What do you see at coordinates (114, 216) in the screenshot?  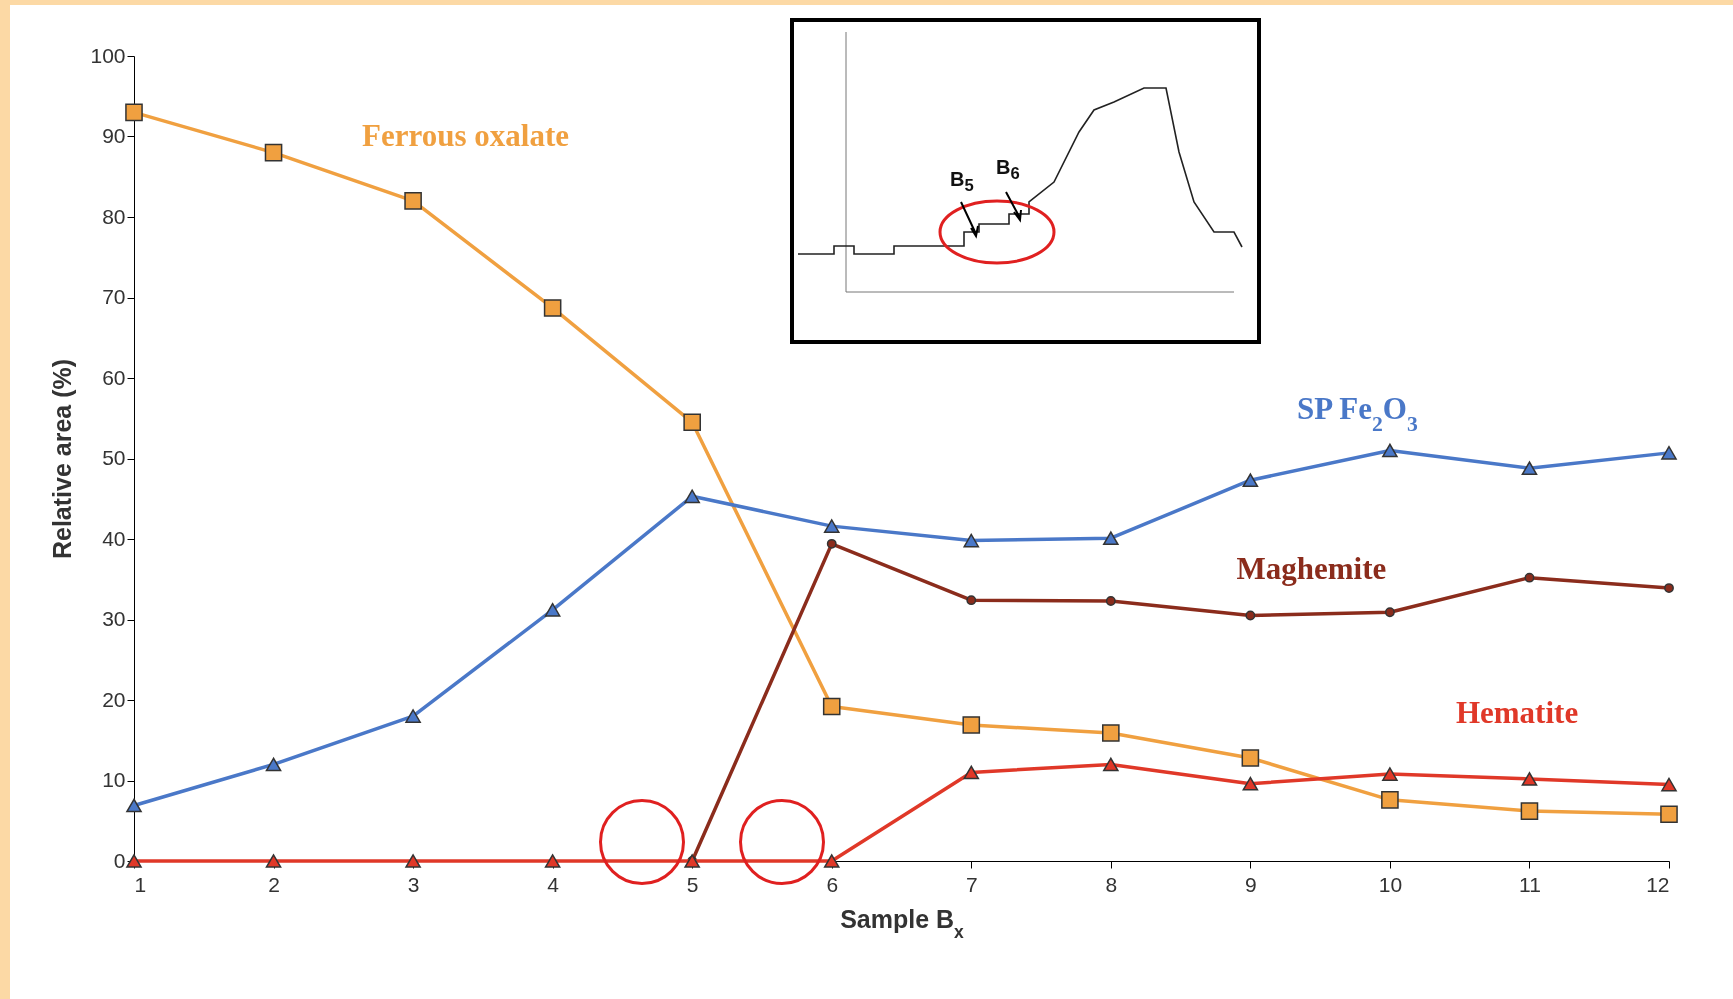 I see `y-tick-label: 80` at bounding box center [114, 216].